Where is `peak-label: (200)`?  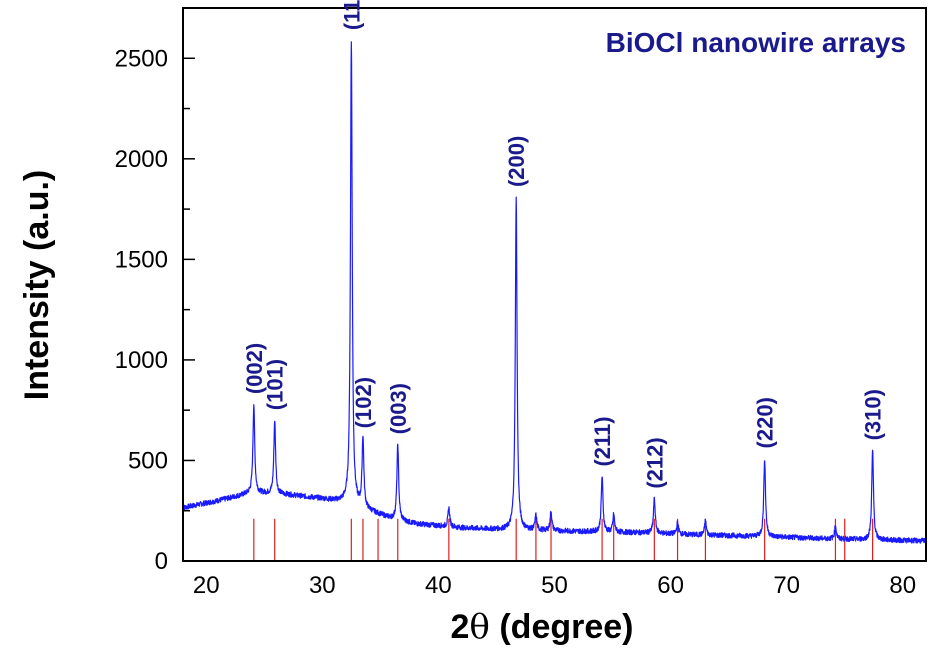 peak-label: (200) is located at coordinates (516, 161).